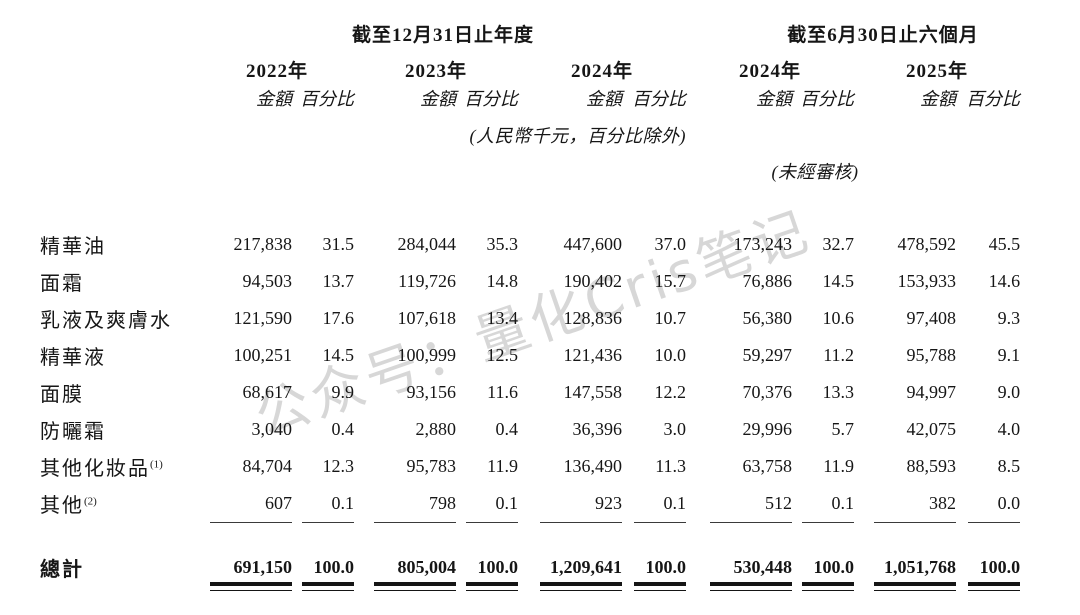  What do you see at coordinates (927, 244) in the screenshot?
I see `cell-amount: 478,592` at bounding box center [927, 244].